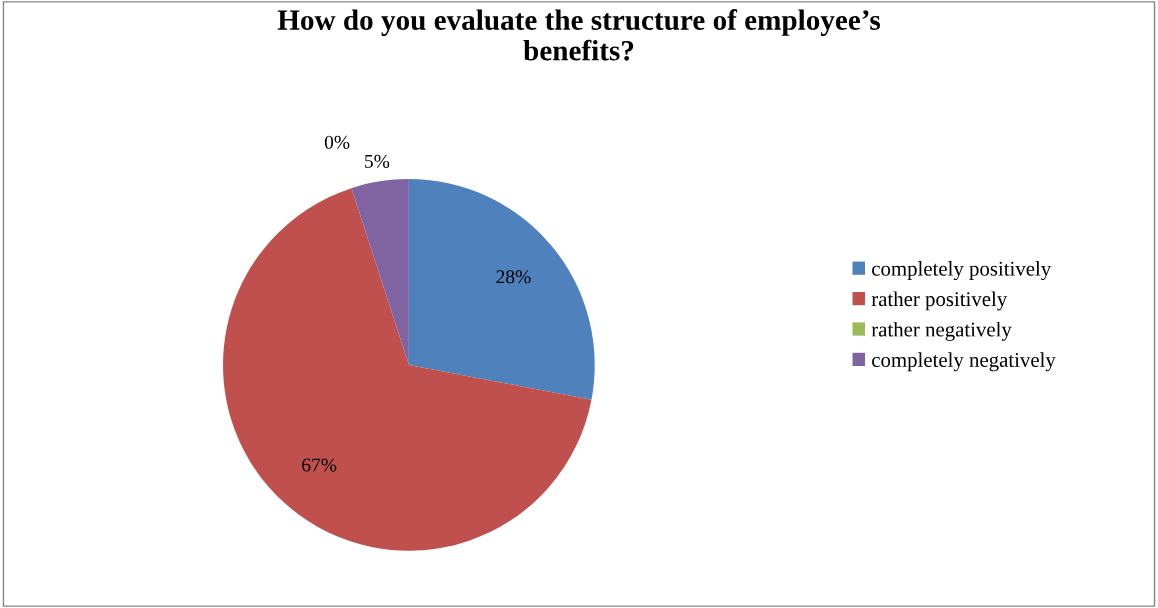 The width and height of the screenshot is (1158, 608). Describe the element at coordinates (377, 161) in the screenshot. I see `data-label: 5%` at that location.